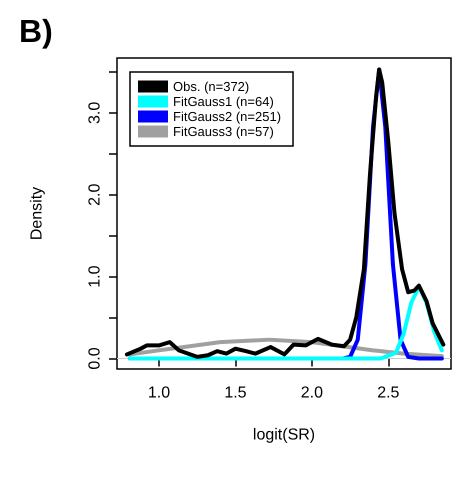 This screenshot has height=480, width=463. What do you see at coordinates (223, 101) in the screenshot?
I see `legend-label: FitGauss1 (n=64)` at bounding box center [223, 101].